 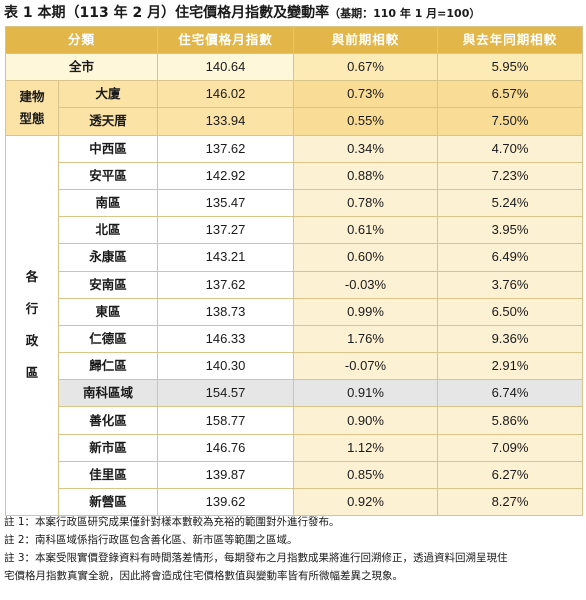 I want to click on cell-yoy: 6.27%, so click(x=510, y=475).